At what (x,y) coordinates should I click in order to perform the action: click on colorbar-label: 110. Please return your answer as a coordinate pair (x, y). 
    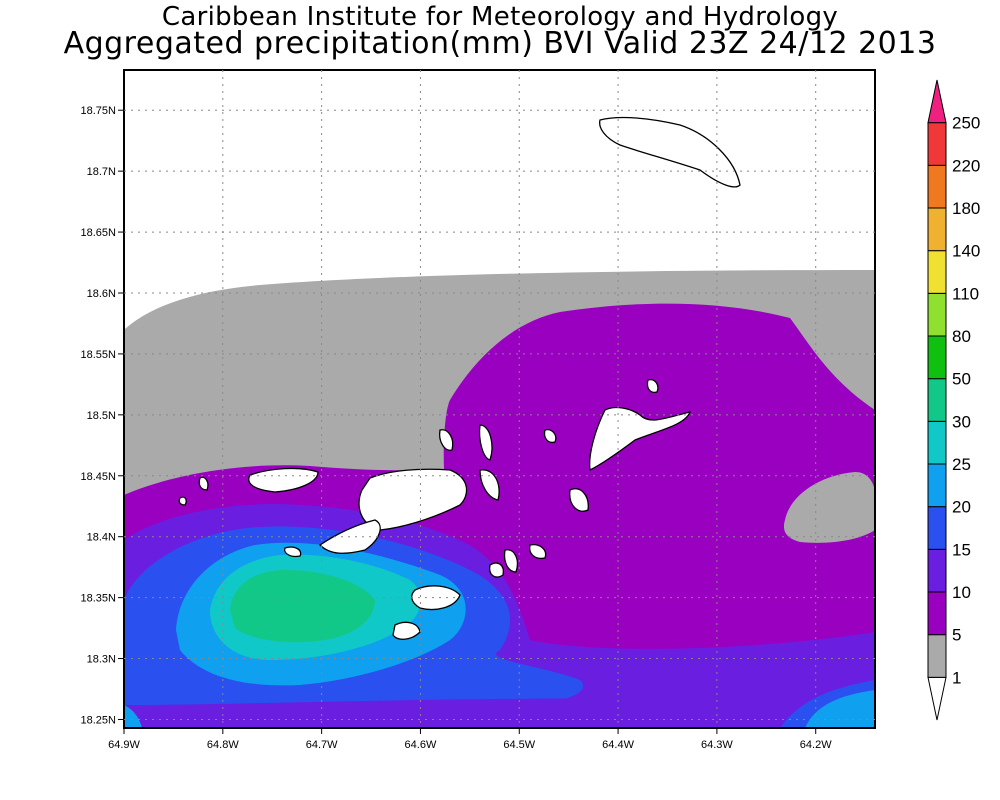
    Looking at the image, I should click on (965, 293).